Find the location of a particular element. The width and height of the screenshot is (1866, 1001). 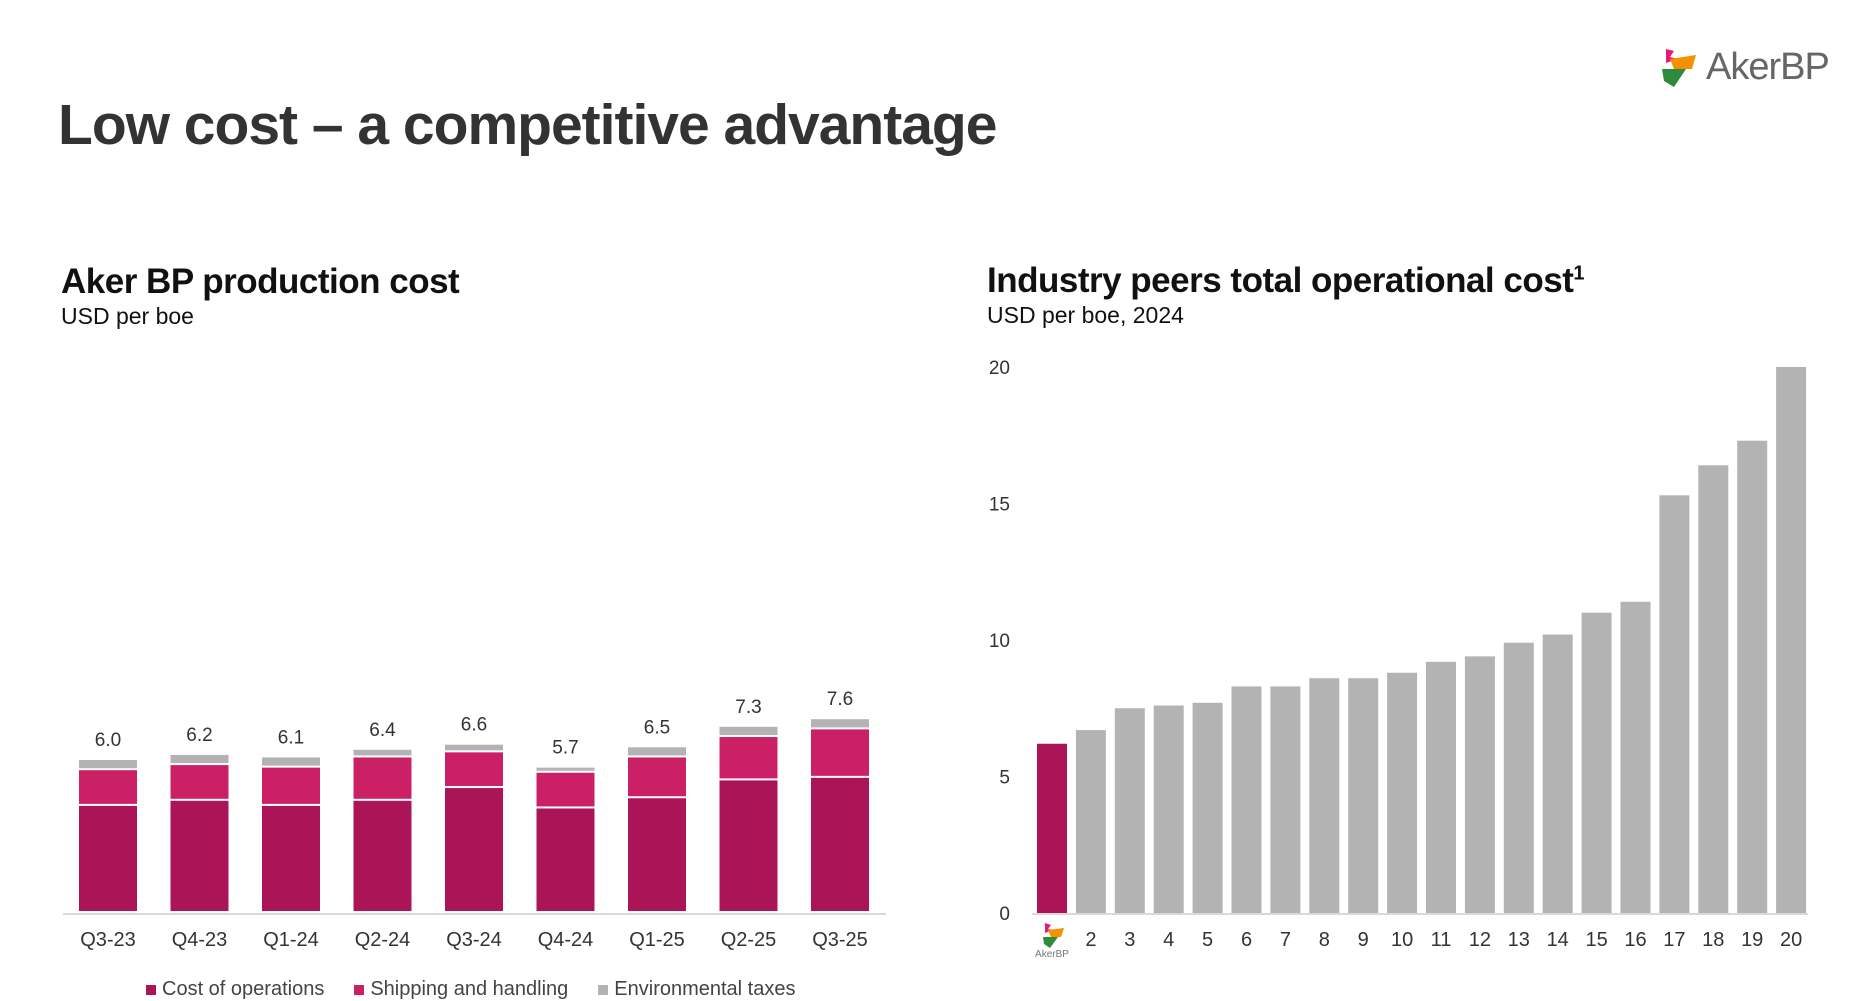

y-tick-label: 20 is located at coordinates (999, 368).